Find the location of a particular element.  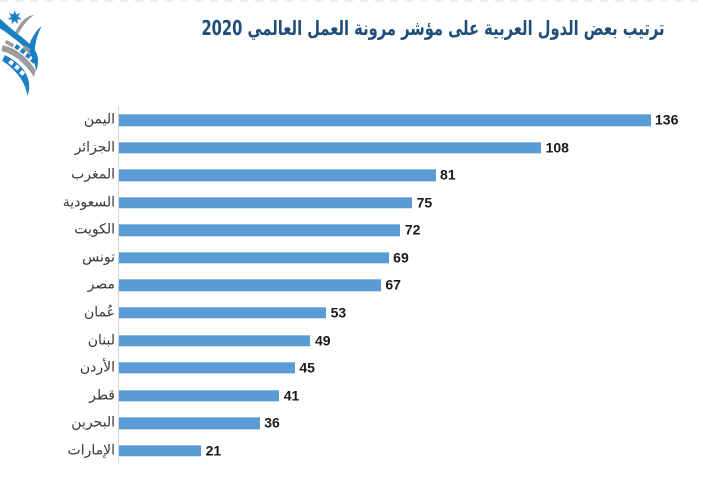

value-label: 41 is located at coordinates (291, 395).